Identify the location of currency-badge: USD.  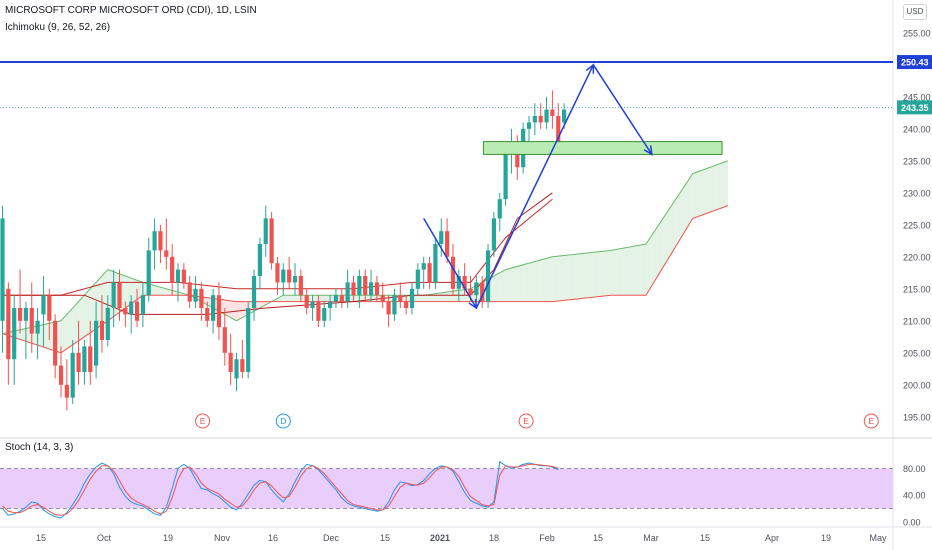
(915, 12).